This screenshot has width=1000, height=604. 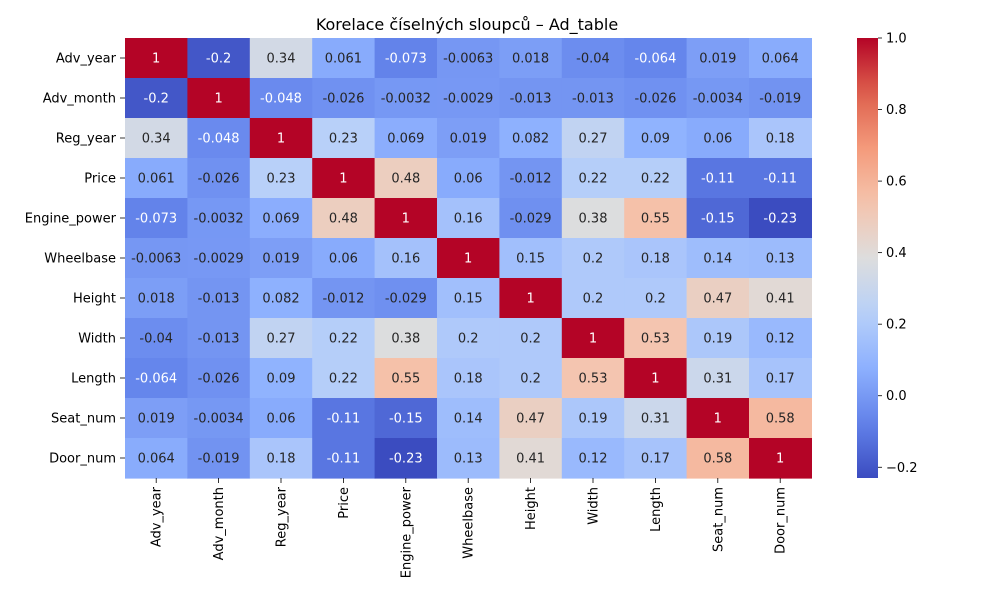 I want to click on y-tick-label: Wheelbase, so click(x=80, y=259).